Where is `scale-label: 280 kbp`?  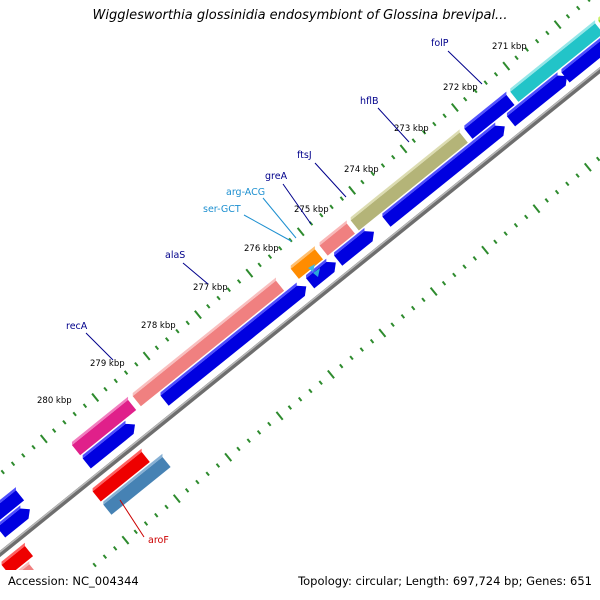
scale-label: 280 kbp is located at coordinates (54, 401).